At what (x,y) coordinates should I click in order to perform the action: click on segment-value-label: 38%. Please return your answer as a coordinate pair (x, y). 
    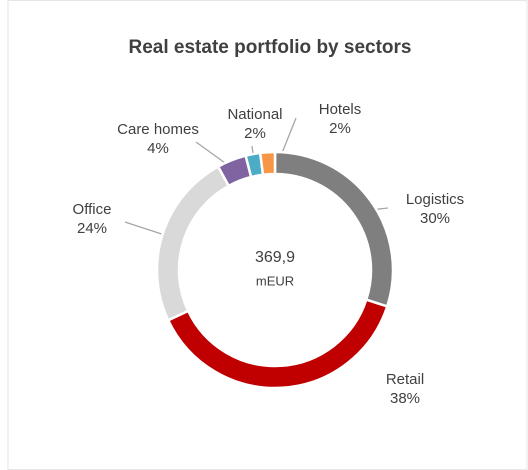
    Looking at the image, I should click on (405, 398).